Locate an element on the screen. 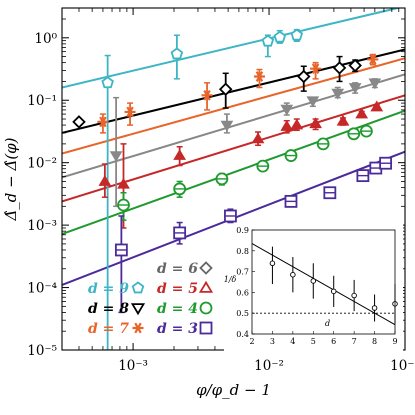 This screenshot has width=415, height=415. inset-x-tick-label: 2 is located at coordinates (251, 341).